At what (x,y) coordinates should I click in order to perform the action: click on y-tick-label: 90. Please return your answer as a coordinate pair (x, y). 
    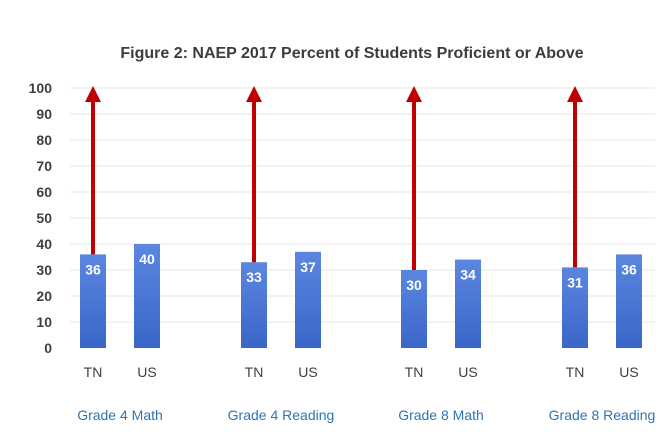
    Looking at the image, I should click on (44, 114).